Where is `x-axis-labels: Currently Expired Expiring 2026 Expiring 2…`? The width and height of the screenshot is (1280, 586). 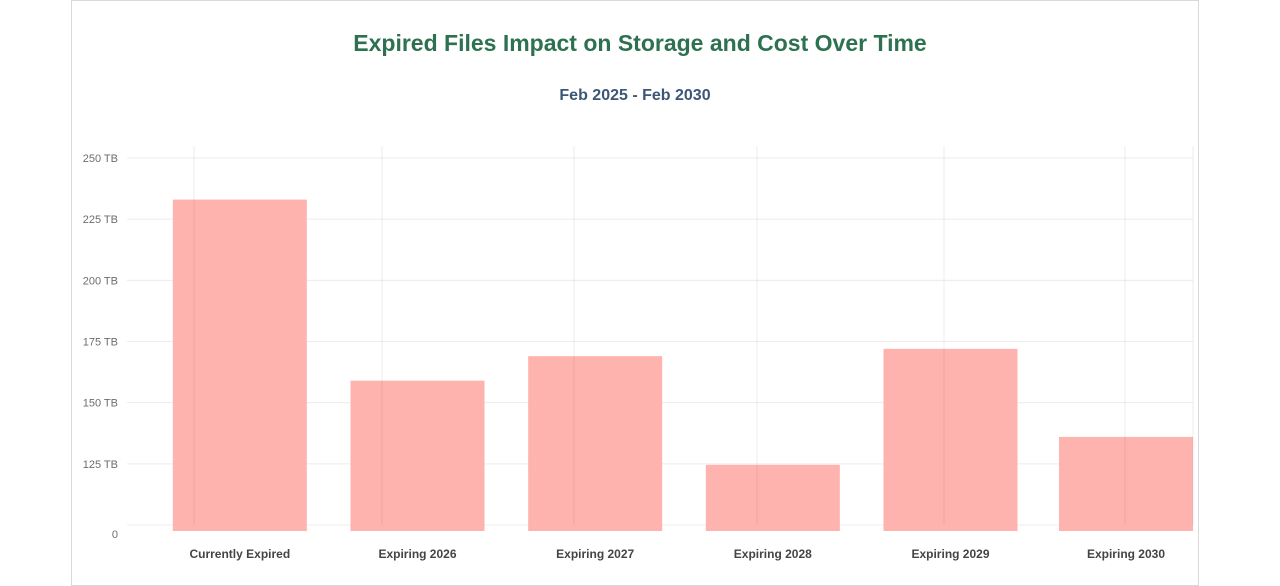 x-axis-labels: Currently Expired Expiring 2026 Expiring 2… is located at coordinates (677, 554).